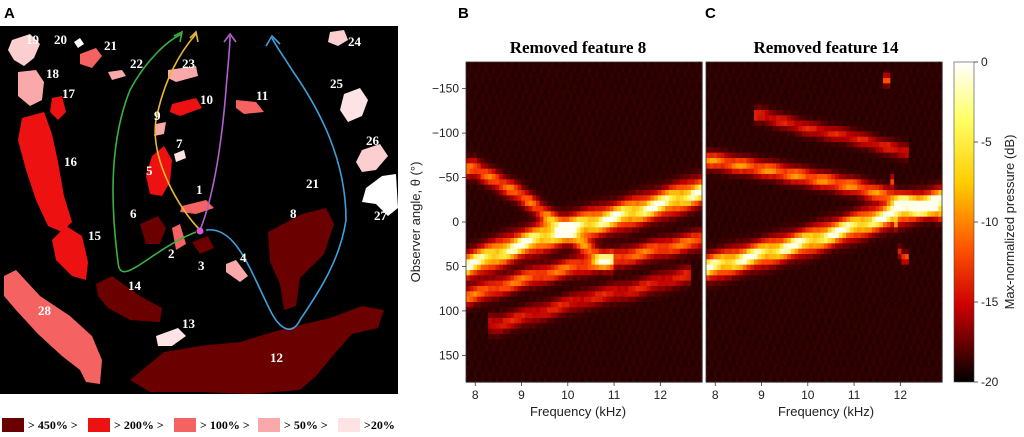 This screenshot has width=1024, height=437. I want to click on blue-path, so click(276, 183).